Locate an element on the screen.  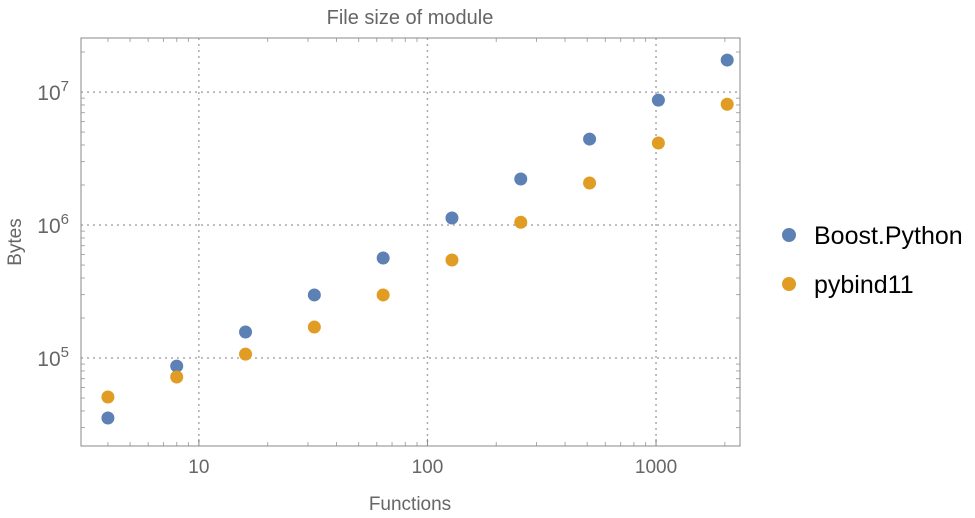
y-tick-label: 10⁶ is located at coordinates (53, 224).